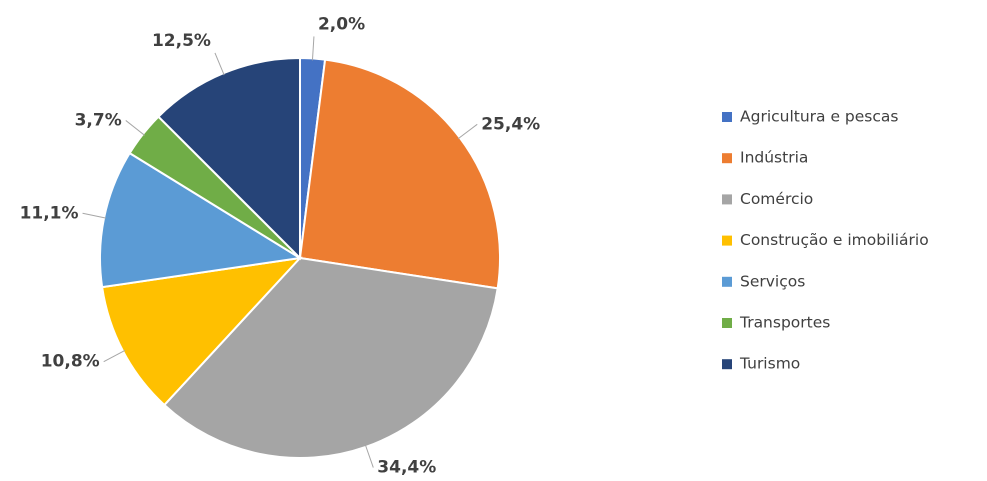  I want to click on data-label: 3,7%, so click(98, 120).